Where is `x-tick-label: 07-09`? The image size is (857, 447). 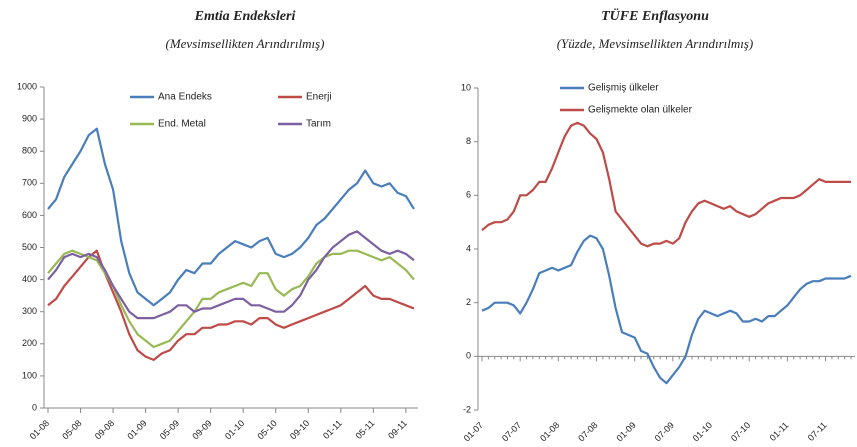 x-tick-label: 07-09 is located at coordinates (664, 431).